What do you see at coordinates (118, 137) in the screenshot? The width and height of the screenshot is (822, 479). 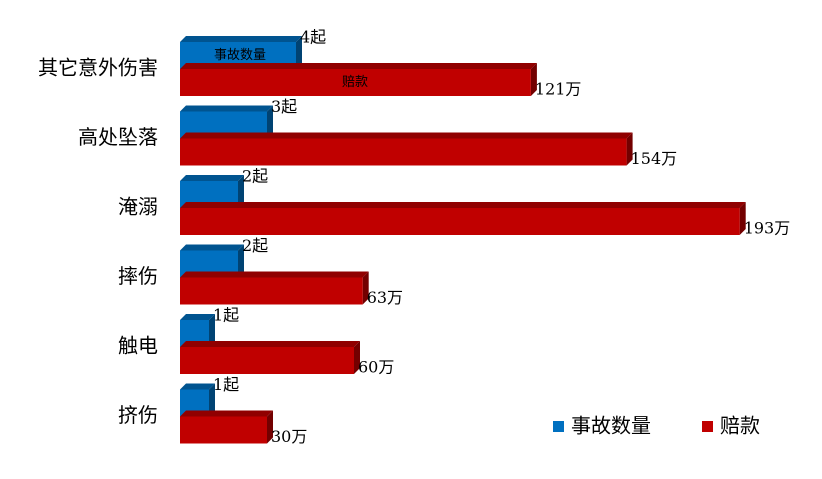 I see `category-label: 高处坠落` at bounding box center [118, 137].